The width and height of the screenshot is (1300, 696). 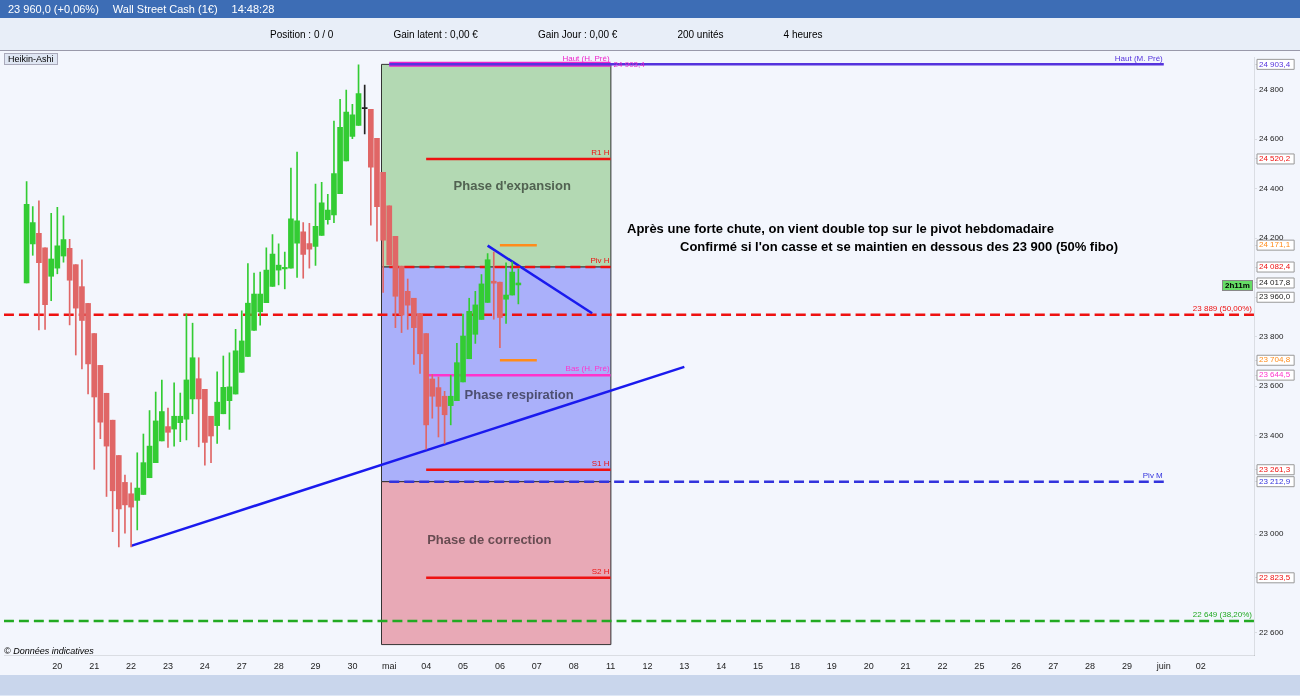 What do you see at coordinates (700, 34) in the screenshot?
I see `text: 200 unités` at bounding box center [700, 34].